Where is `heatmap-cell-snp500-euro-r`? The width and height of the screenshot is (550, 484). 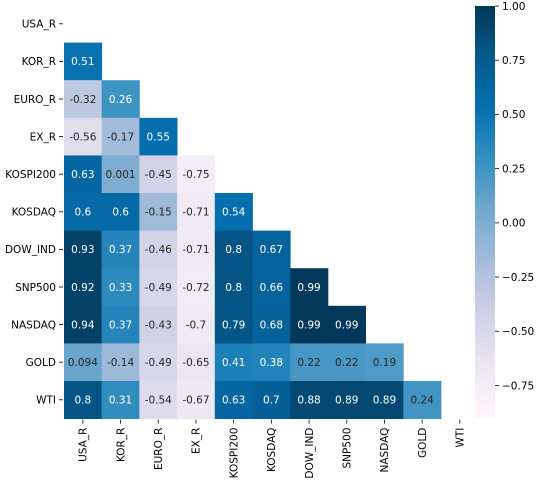 heatmap-cell-snp500-euro-r is located at coordinates (158, 287).